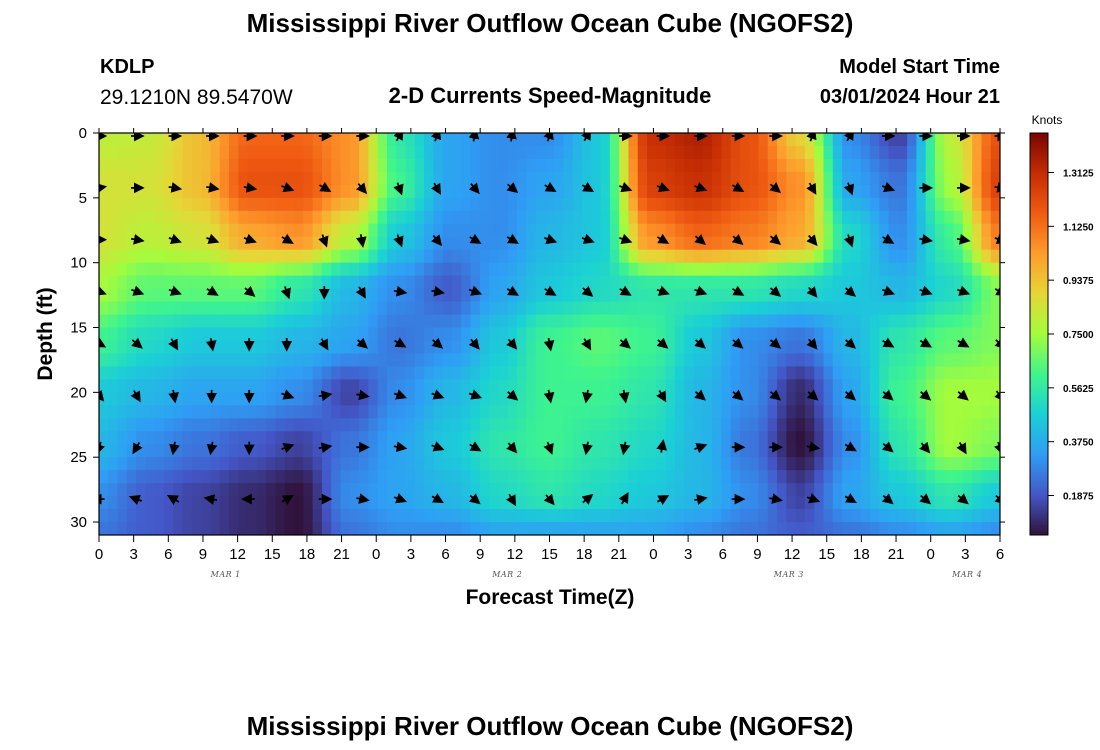 Image resolution: width=1100 pixels, height=750 pixels. I want to click on y-tick-label: 20, so click(78, 392).